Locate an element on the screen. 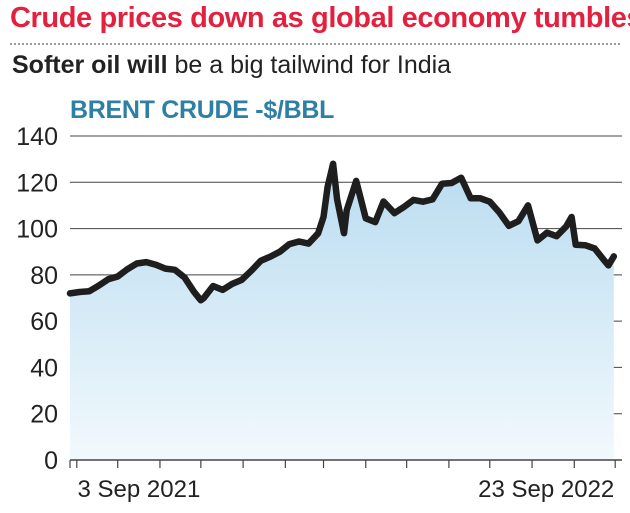  y-tick-labels: 0 20 40 60 80 100 120 140 is located at coordinates (37, 299).